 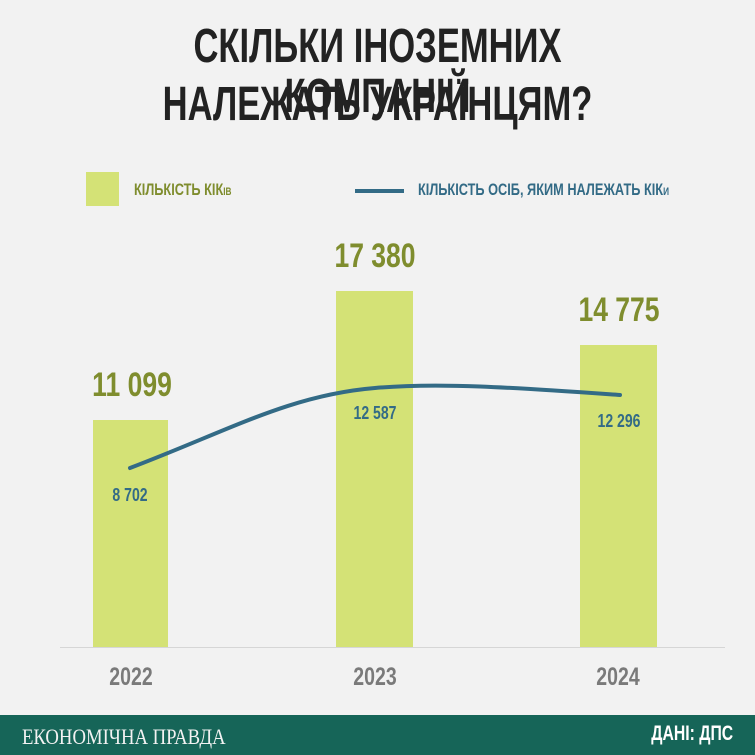 I want to click on line-value-2023: 12 587, so click(x=375, y=413).